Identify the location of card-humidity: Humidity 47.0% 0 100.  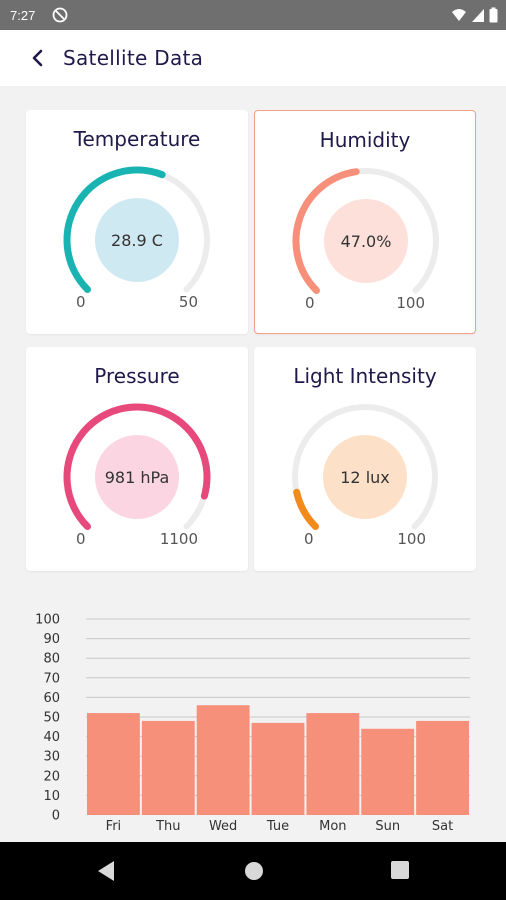
(365, 222).